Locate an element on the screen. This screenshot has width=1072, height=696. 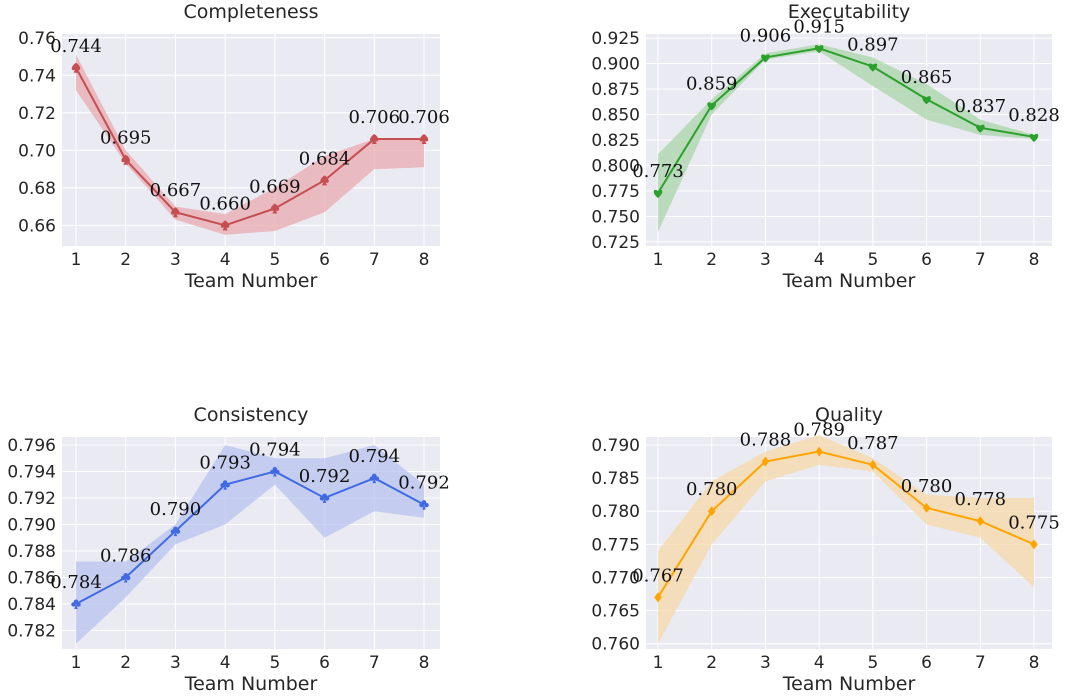
chart-0-xtick-5: 6 is located at coordinates (324, 260).